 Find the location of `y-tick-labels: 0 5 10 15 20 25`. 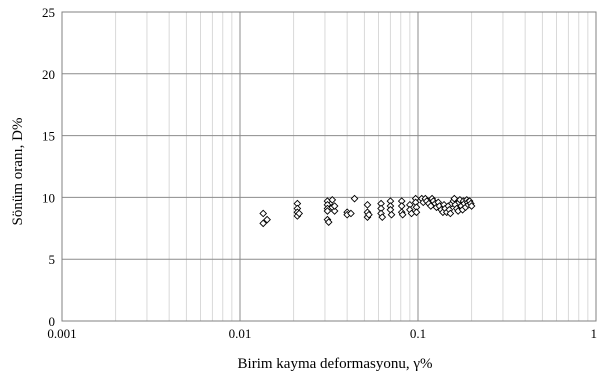

y-tick-labels: 0 5 10 15 20 25 is located at coordinates (48, 167).